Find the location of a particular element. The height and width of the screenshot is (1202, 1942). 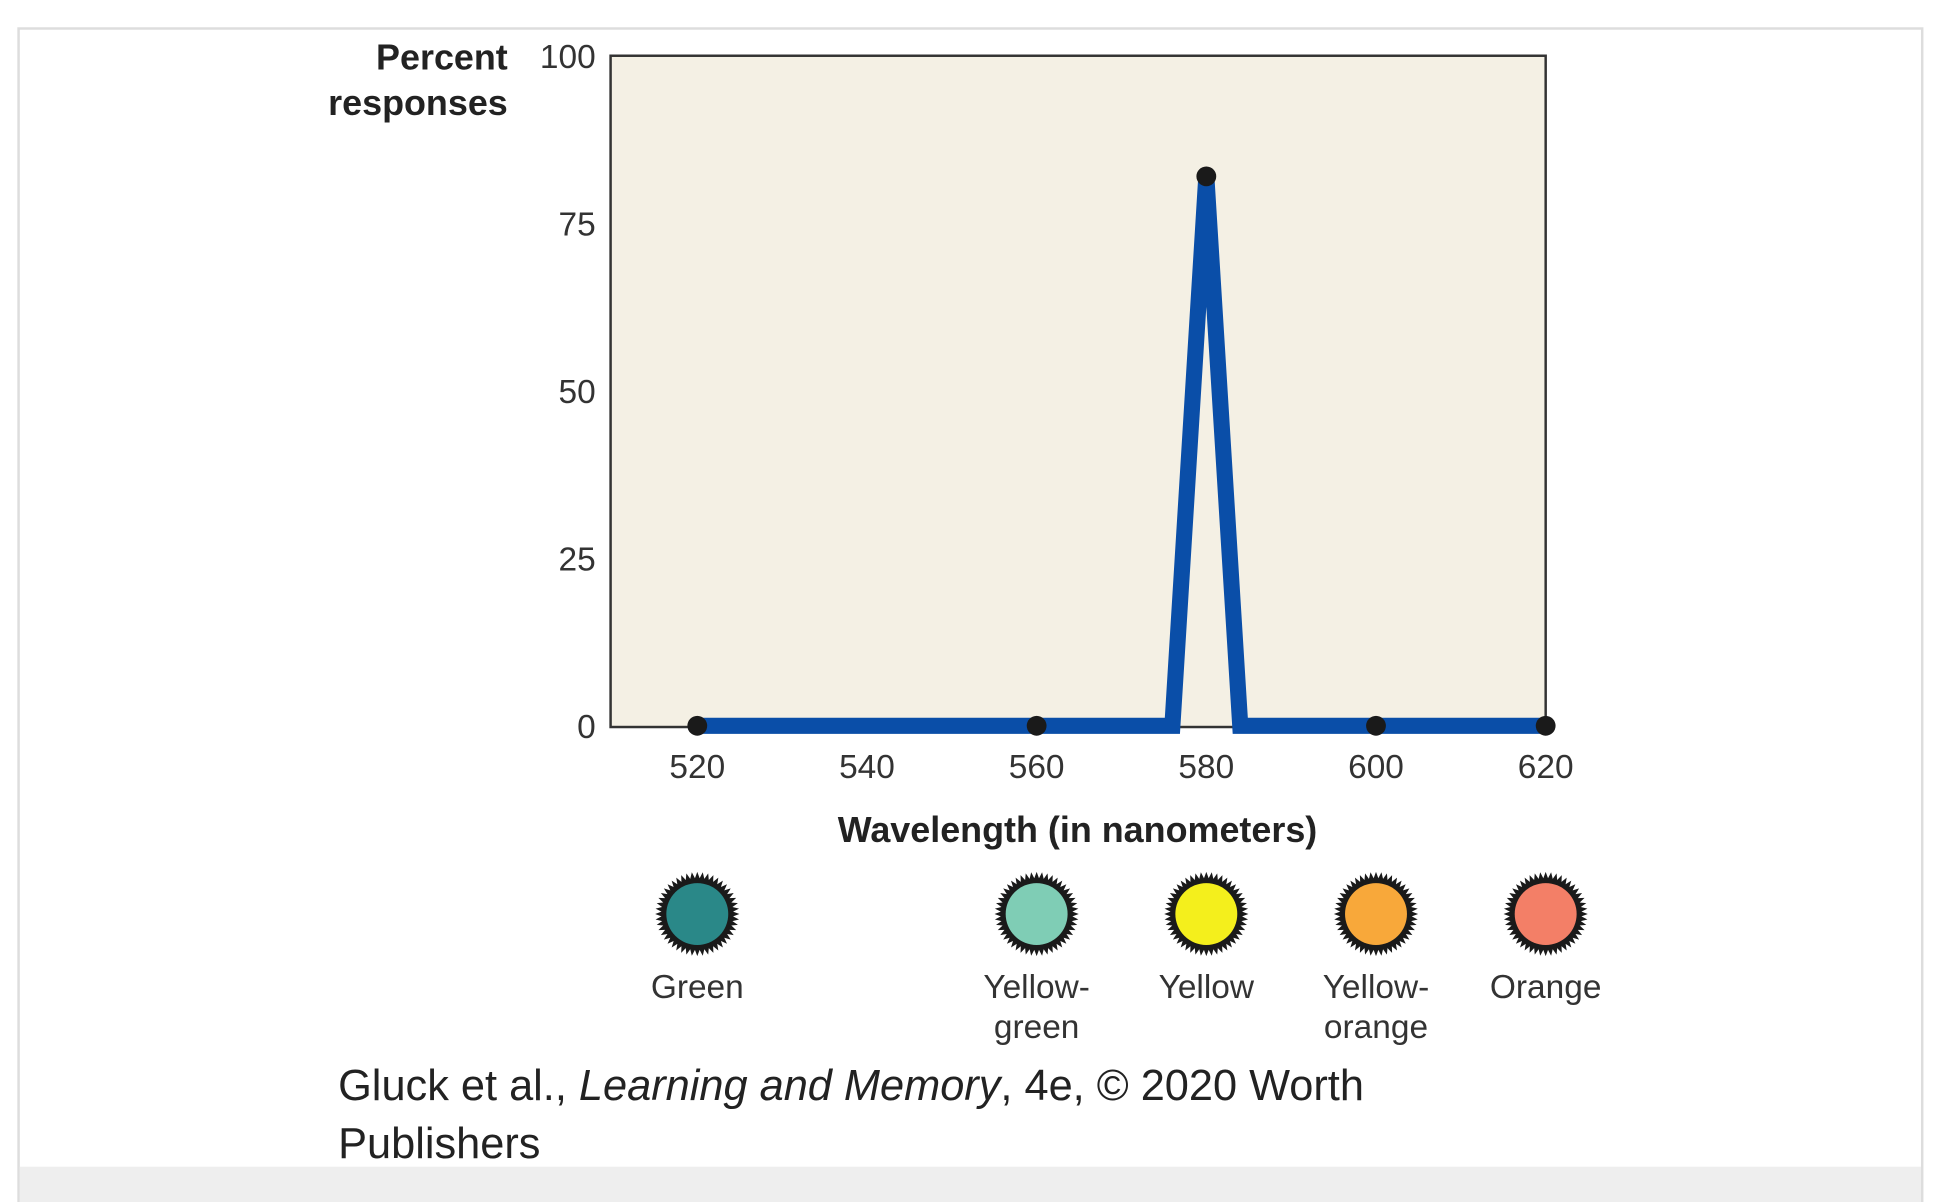

caption-suffix: , 4e, © 2020 Worth is located at coordinates (1182, 1086).